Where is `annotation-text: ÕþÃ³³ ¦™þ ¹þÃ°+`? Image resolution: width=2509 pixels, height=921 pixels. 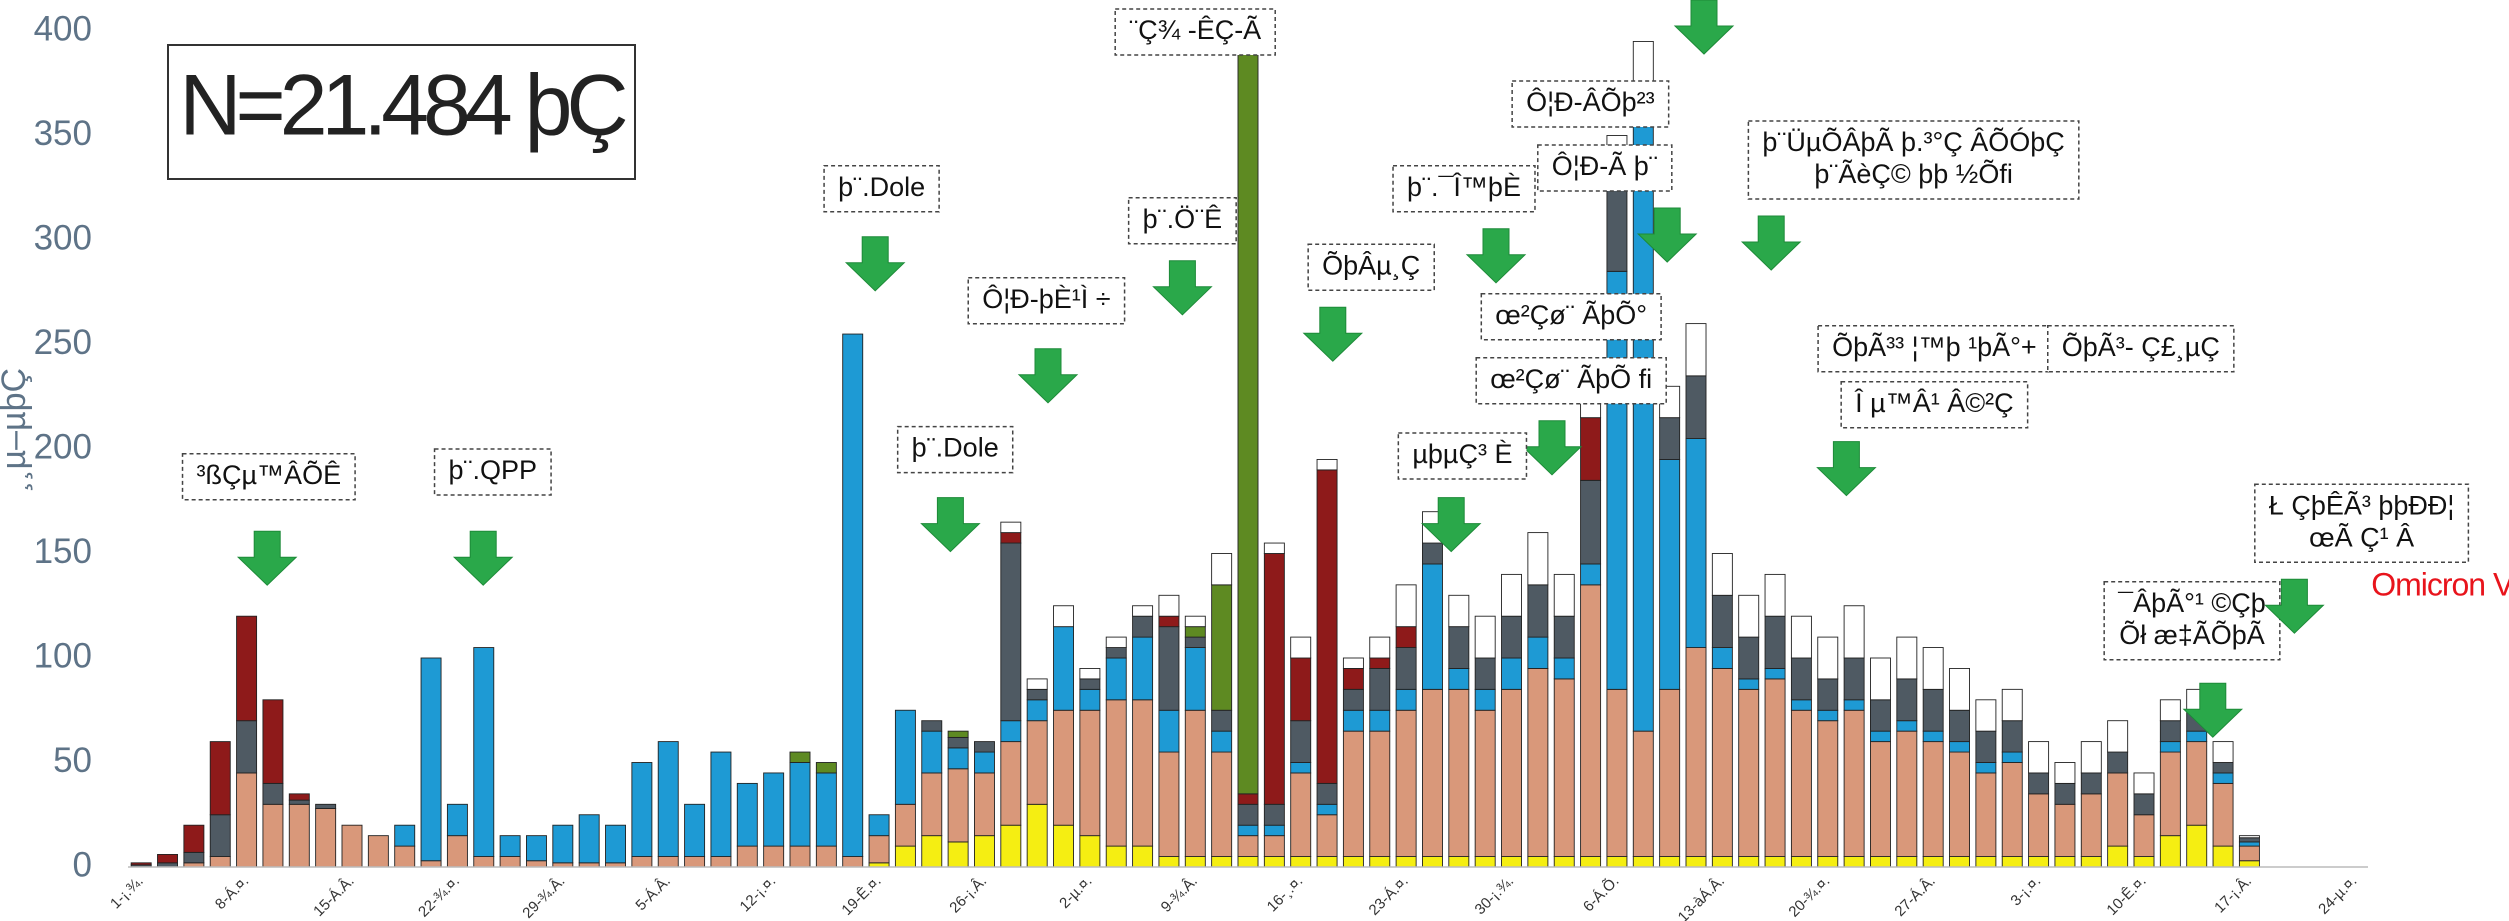
annotation-text: ÕþÃ³³ ¦™þ ¹þÃ°+ is located at coordinates (1934, 346).